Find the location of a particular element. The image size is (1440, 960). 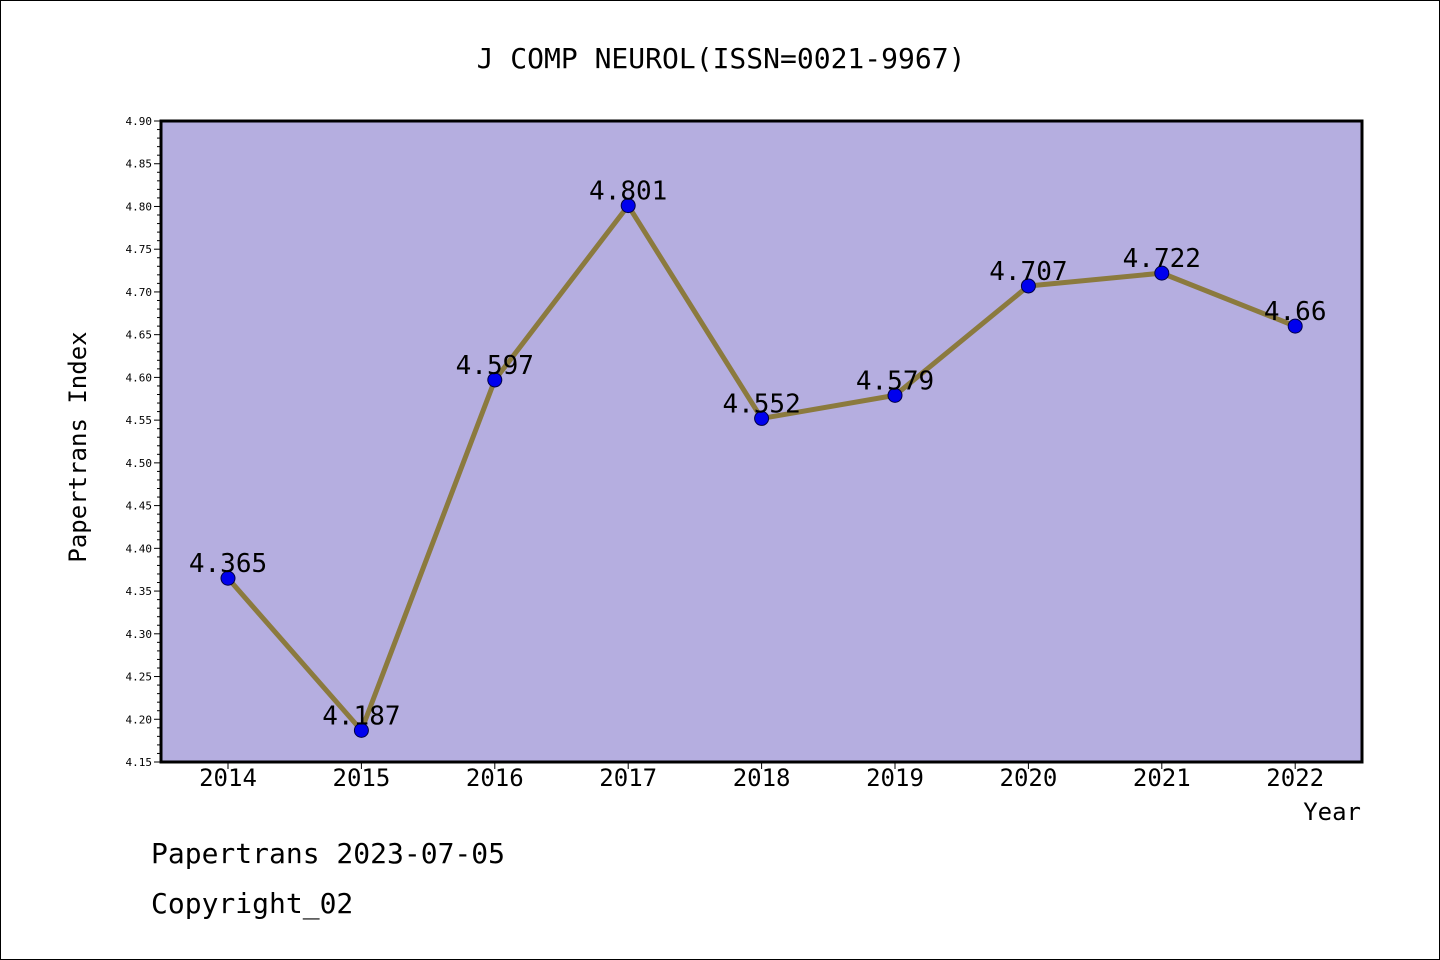

x-tick-label: 2015 is located at coordinates (362, 778).